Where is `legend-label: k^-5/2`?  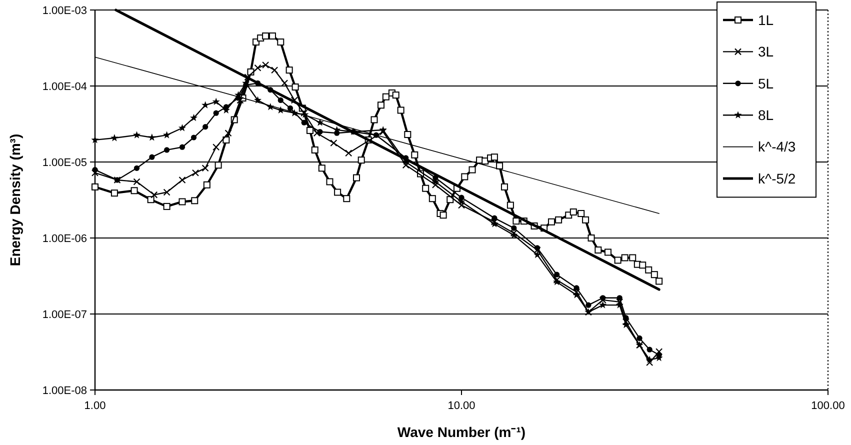
legend-label: k^-5/2 is located at coordinates (777, 178).